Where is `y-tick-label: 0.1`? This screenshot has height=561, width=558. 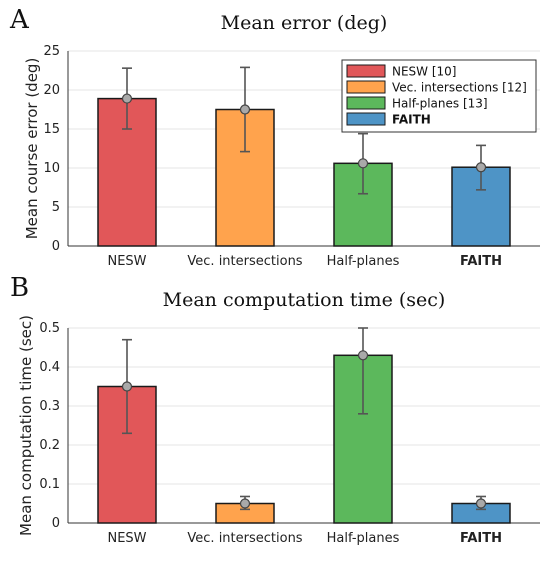 y-tick-label: 0.1 is located at coordinates (49, 484).